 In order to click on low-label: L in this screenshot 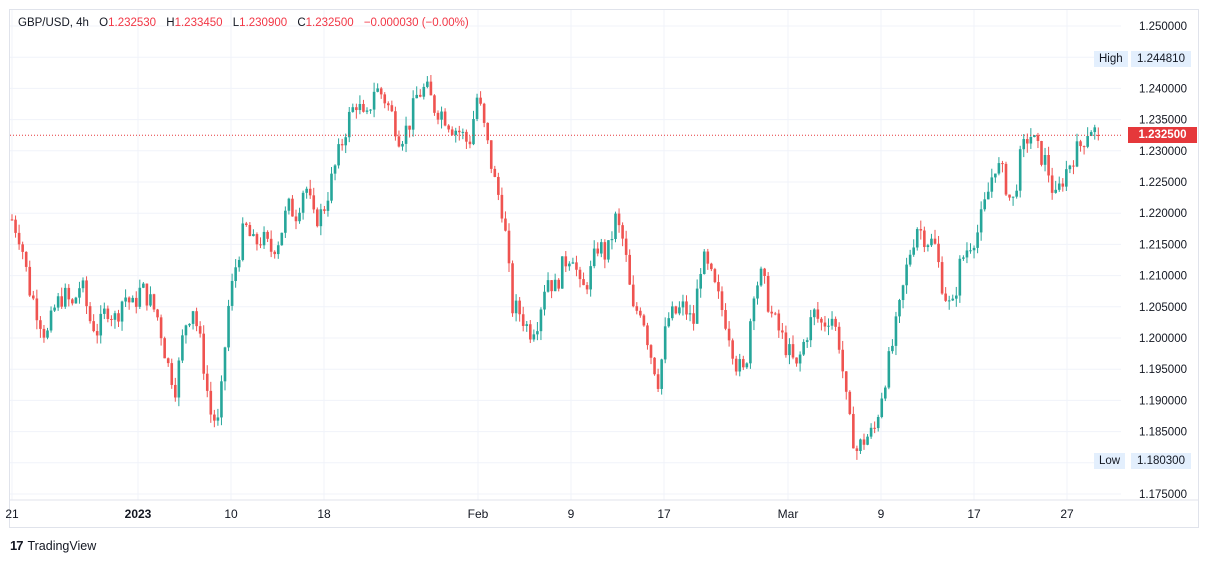, I will do `click(236, 23)`.